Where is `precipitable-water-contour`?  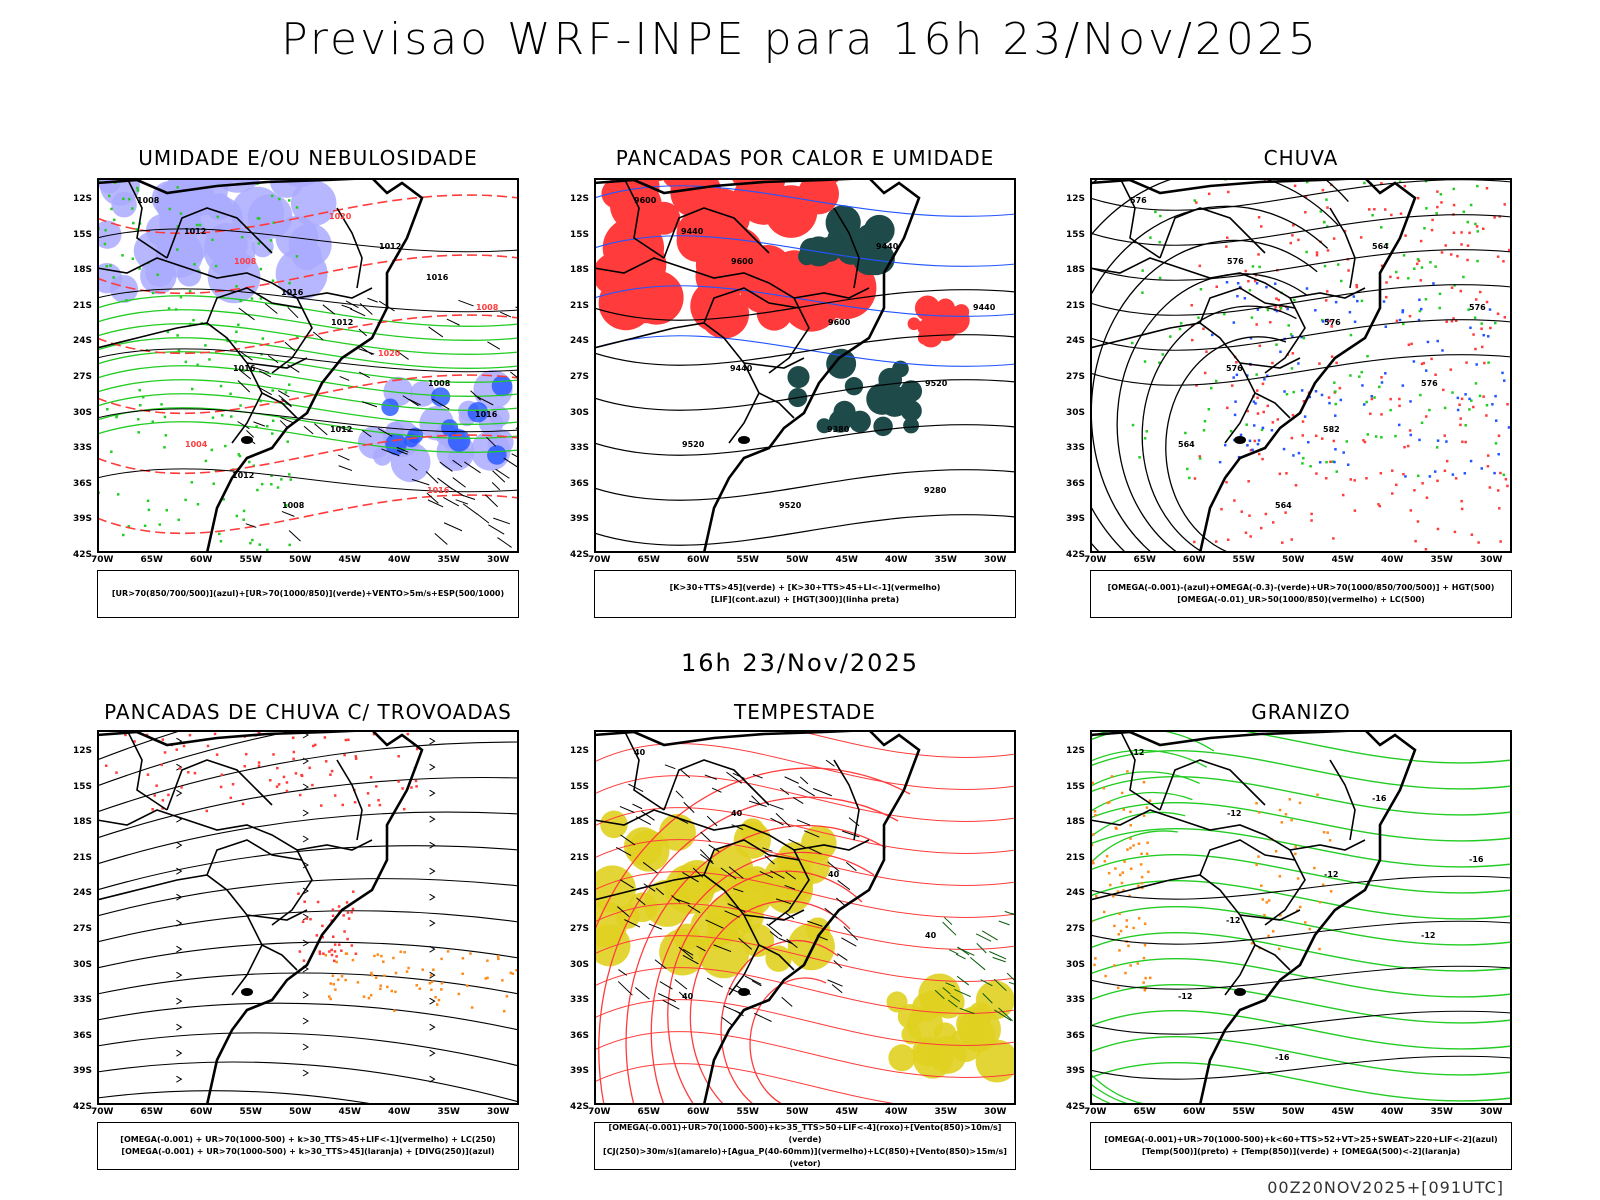
precipitable-water-contour is located at coordinates (752, 850).